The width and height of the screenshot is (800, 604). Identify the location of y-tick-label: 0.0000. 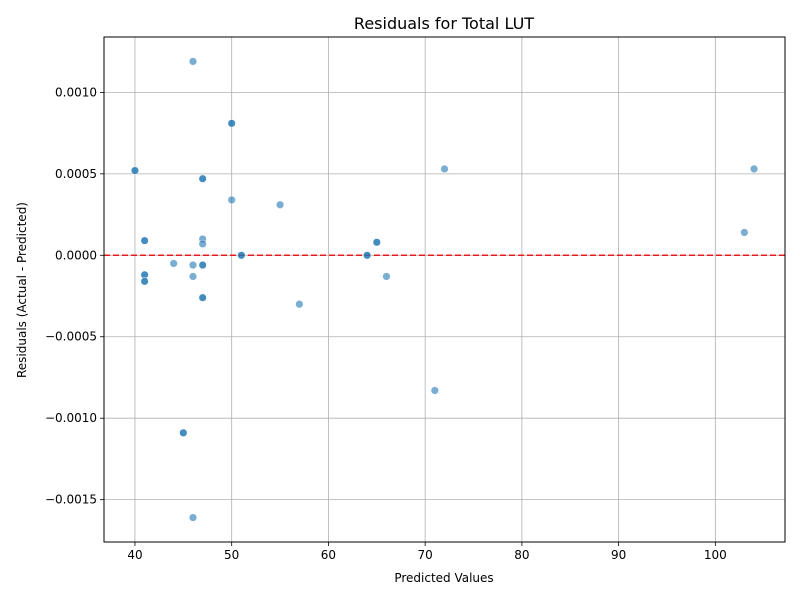
(76, 255).